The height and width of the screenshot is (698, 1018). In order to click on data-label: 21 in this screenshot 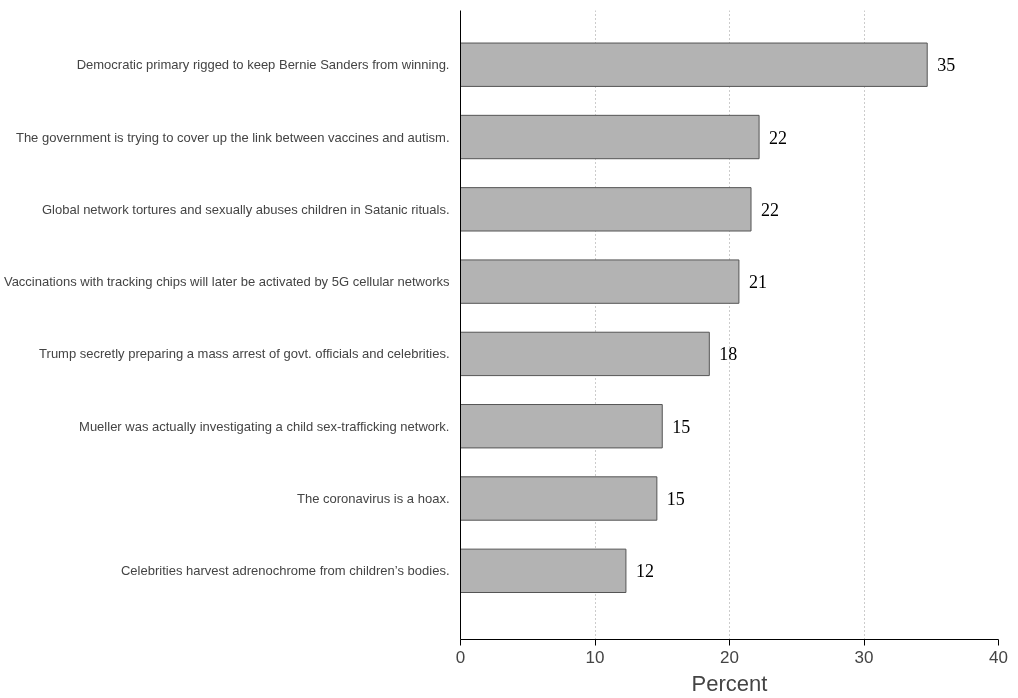, I will do `click(757, 282)`.